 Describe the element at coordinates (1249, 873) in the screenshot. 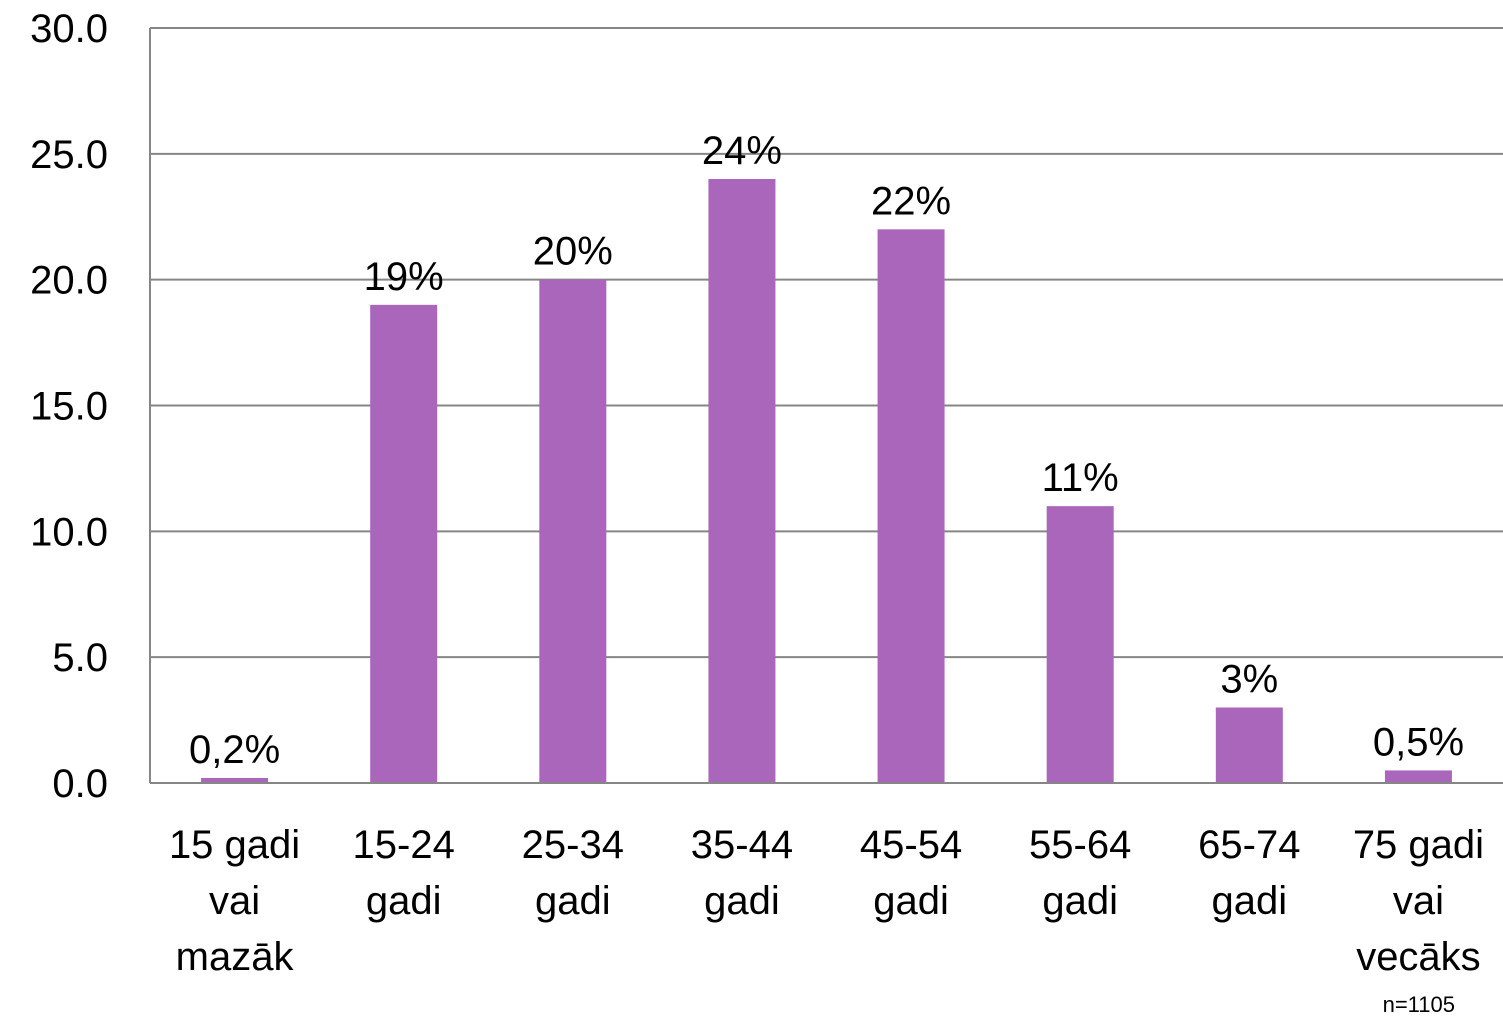

I see `x-category-label: 65-74 gadi` at that location.